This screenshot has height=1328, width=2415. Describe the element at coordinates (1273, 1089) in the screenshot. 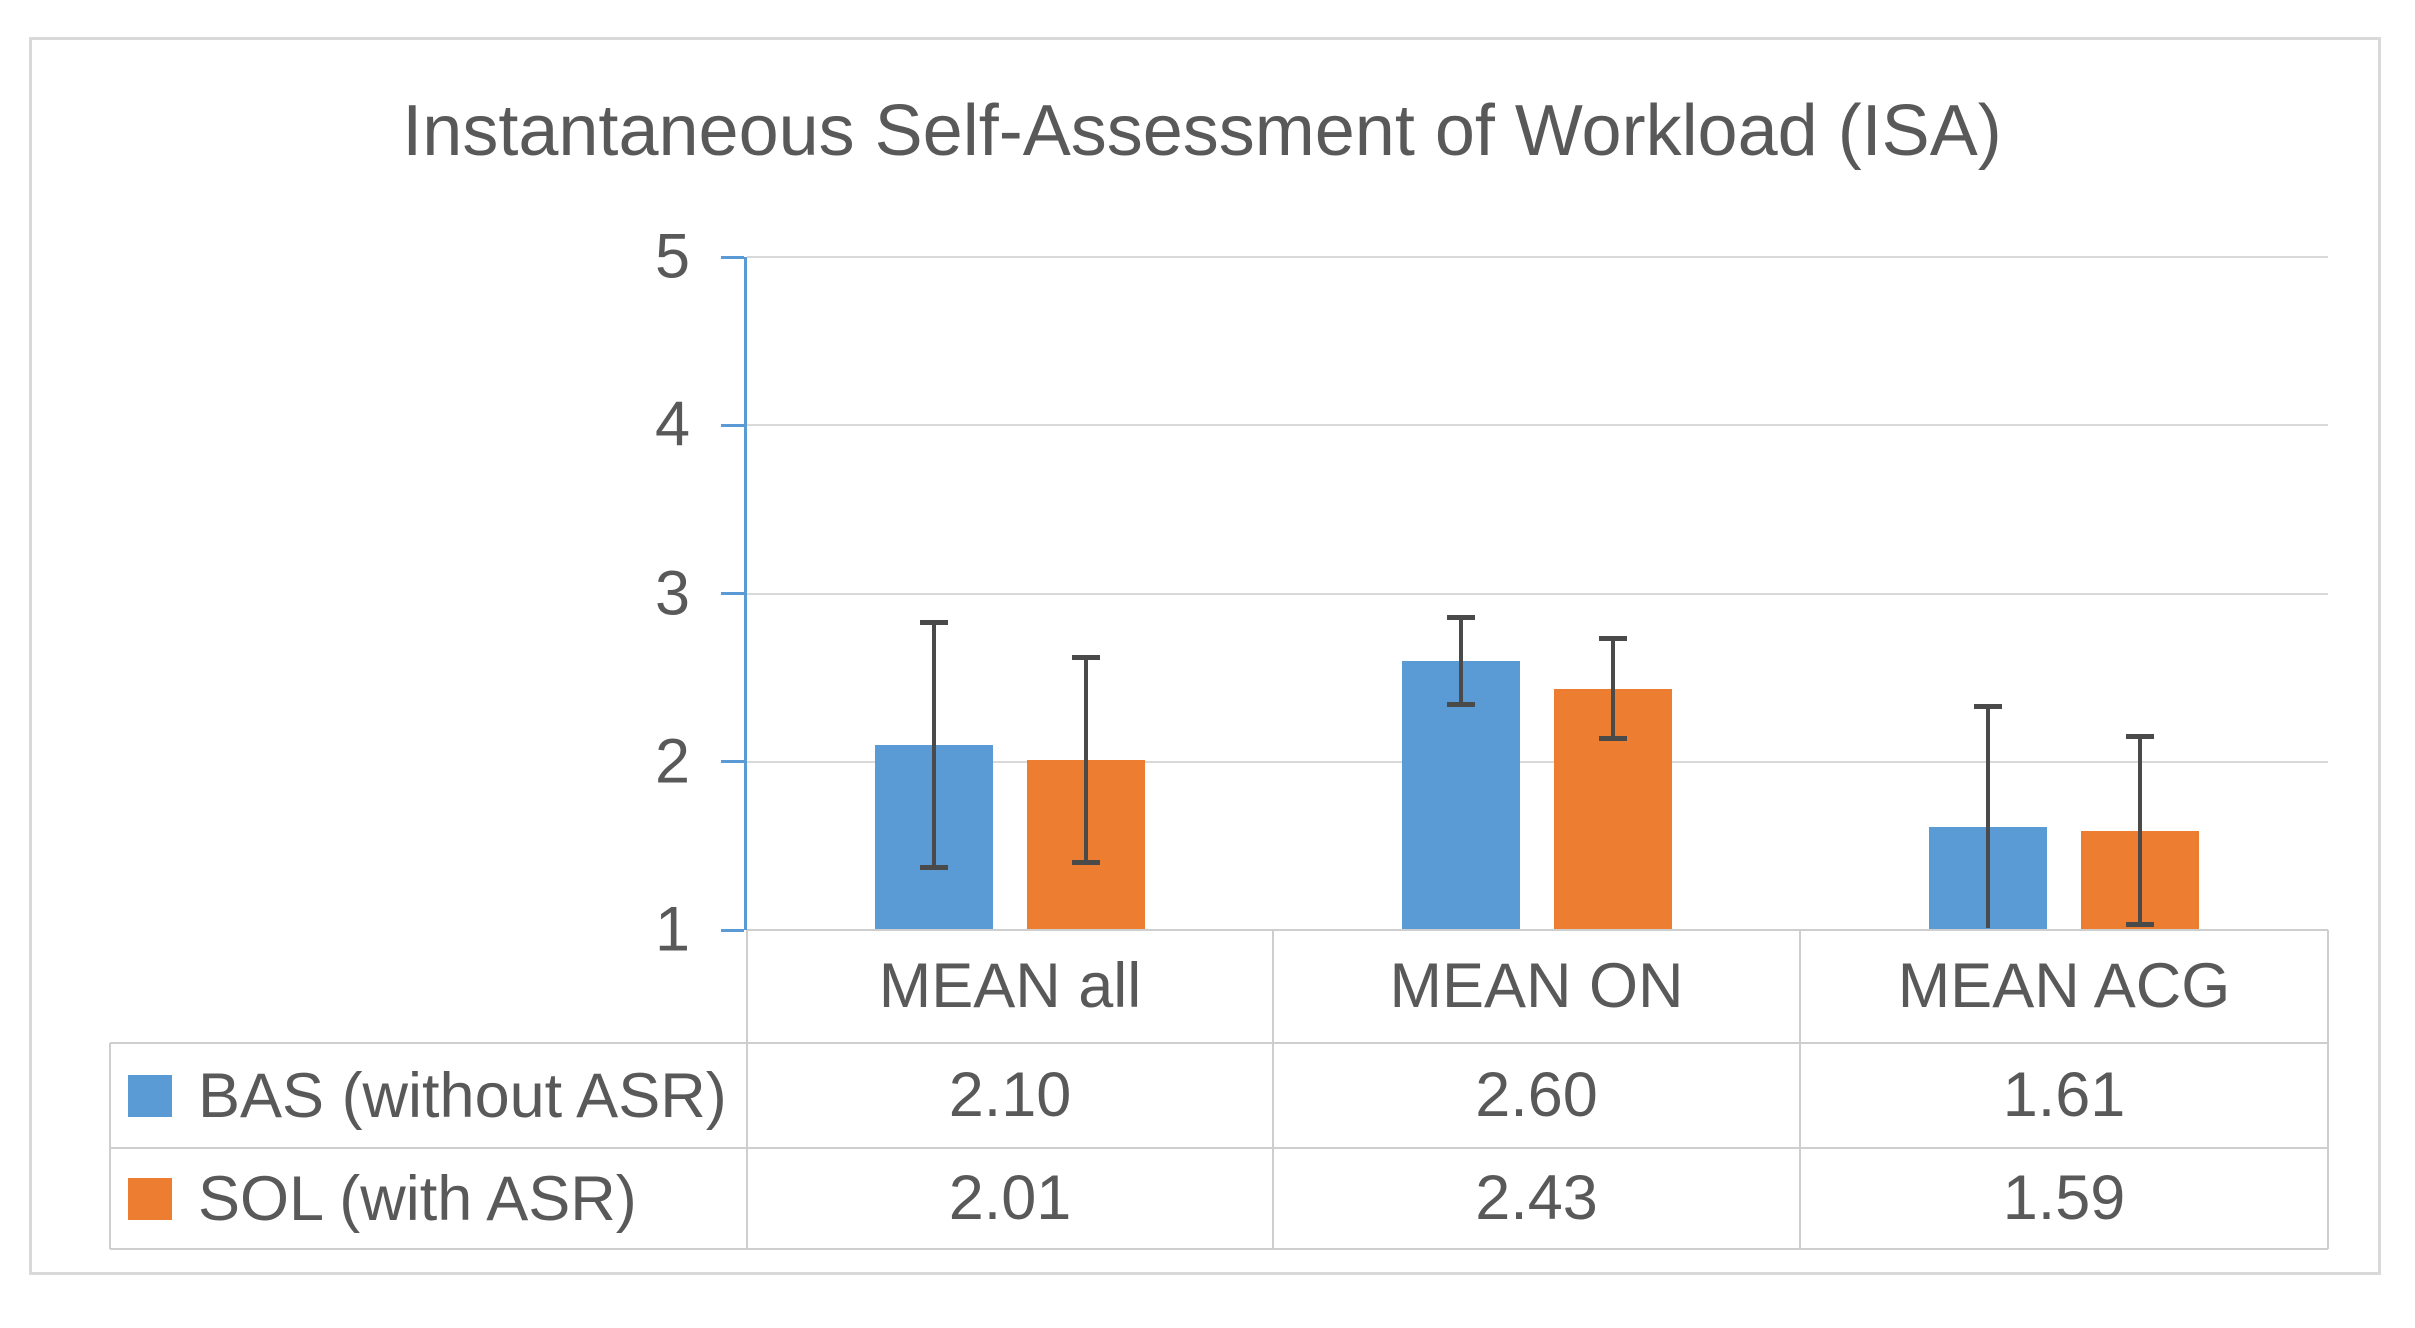

I see `table-border-col1` at that location.